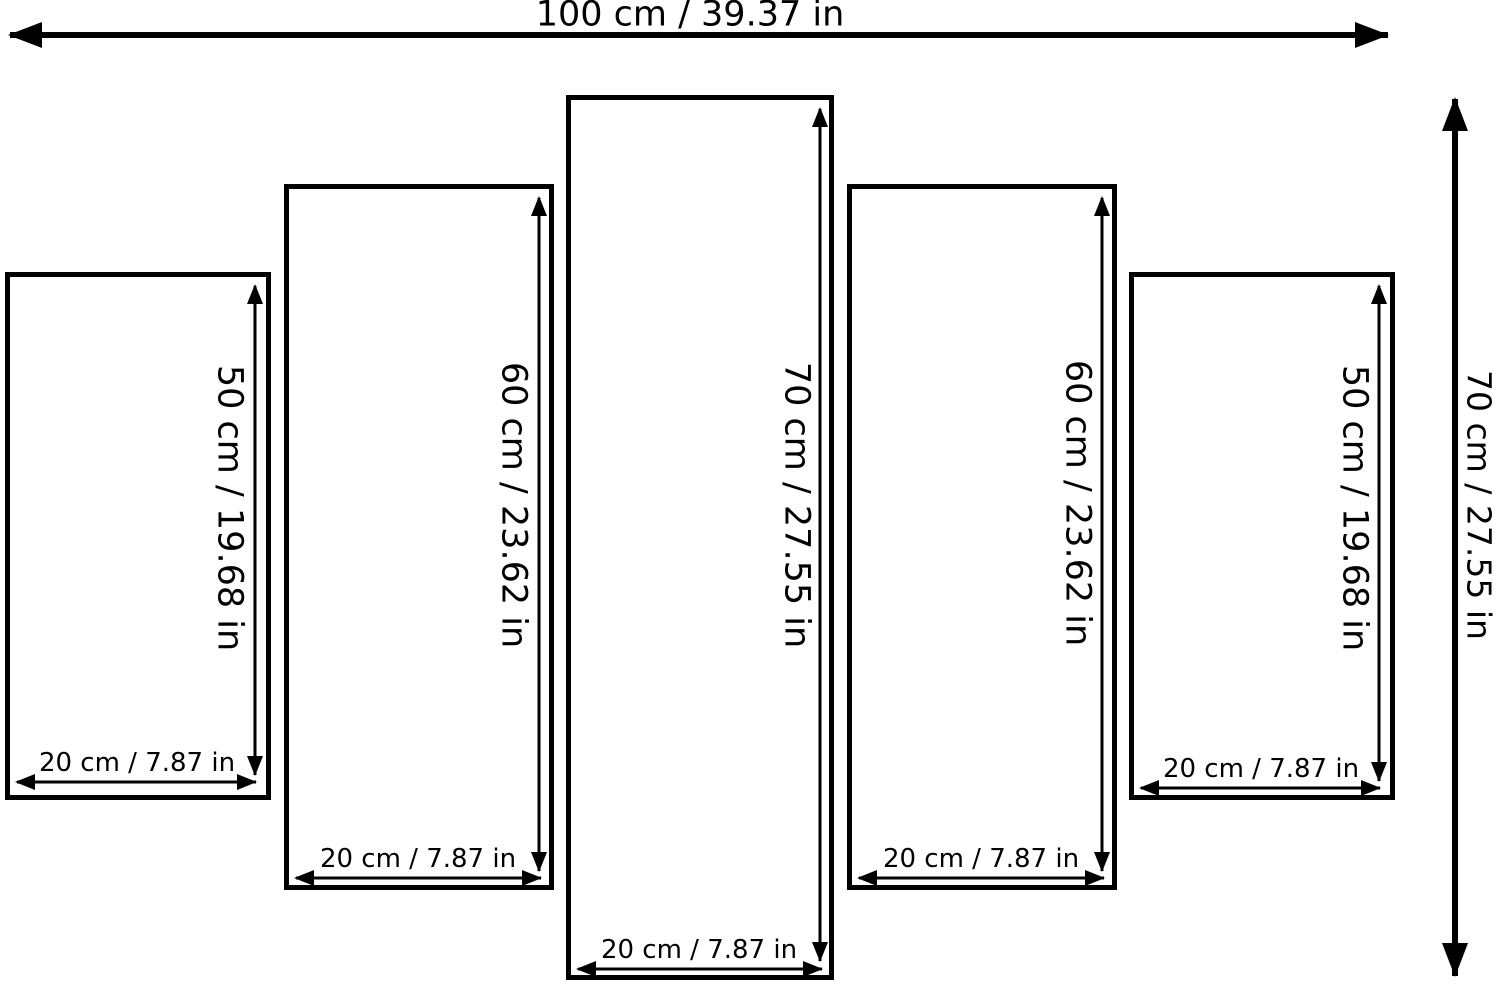 This screenshot has width=1500, height=988. Describe the element at coordinates (1479, 505) in the screenshot. I see `total-height-label: 70 cm / 27.55 in` at that location.